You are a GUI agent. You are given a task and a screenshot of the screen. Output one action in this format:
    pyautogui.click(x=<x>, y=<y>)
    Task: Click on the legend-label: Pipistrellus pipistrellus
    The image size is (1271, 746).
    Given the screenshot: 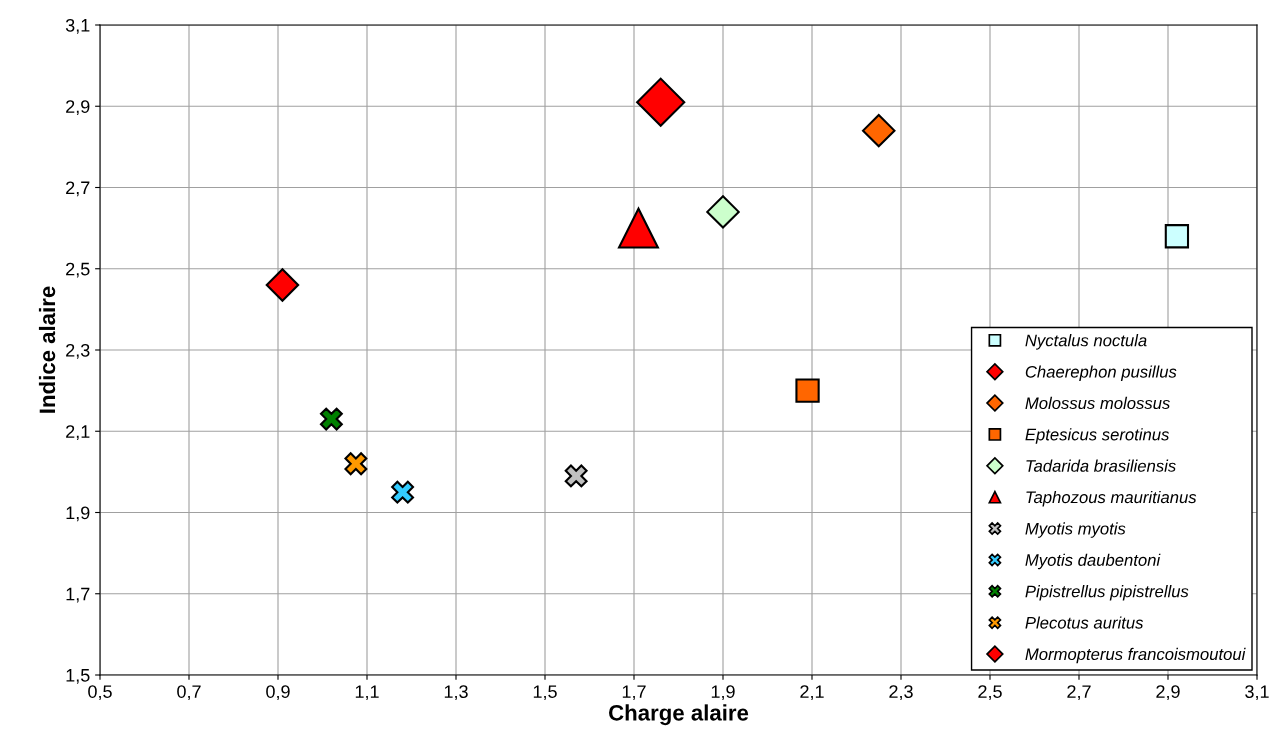 What is the action you would take?
    pyautogui.click(x=1107, y=593)
    